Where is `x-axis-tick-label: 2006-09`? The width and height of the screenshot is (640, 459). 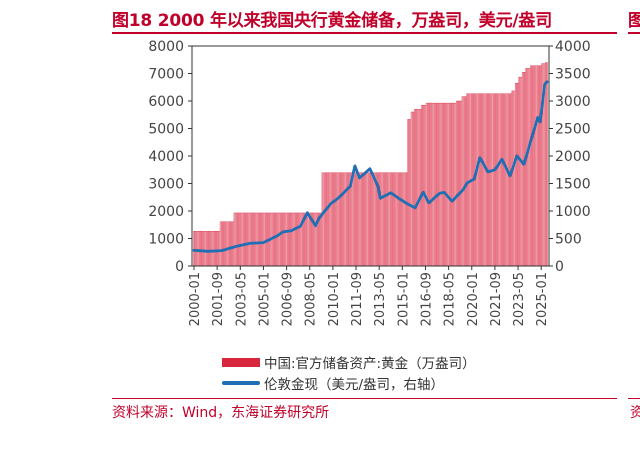 x-axis-tick-label: 2006-09 is located at coordinates (288, 299).